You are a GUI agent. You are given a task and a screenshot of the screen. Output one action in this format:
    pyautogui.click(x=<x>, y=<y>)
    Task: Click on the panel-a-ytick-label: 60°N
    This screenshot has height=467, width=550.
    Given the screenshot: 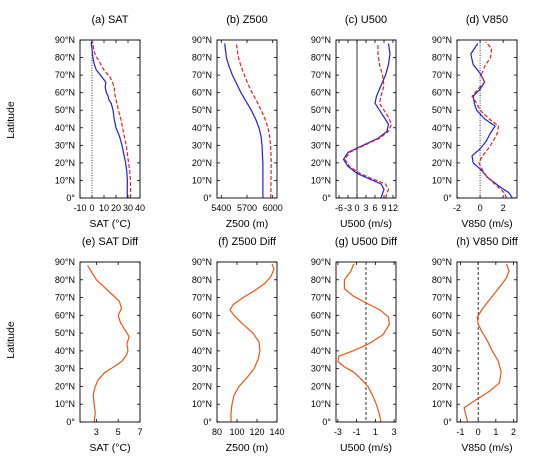 What is the action you would take?
    pyautogui.click(x=65, y=93)
    